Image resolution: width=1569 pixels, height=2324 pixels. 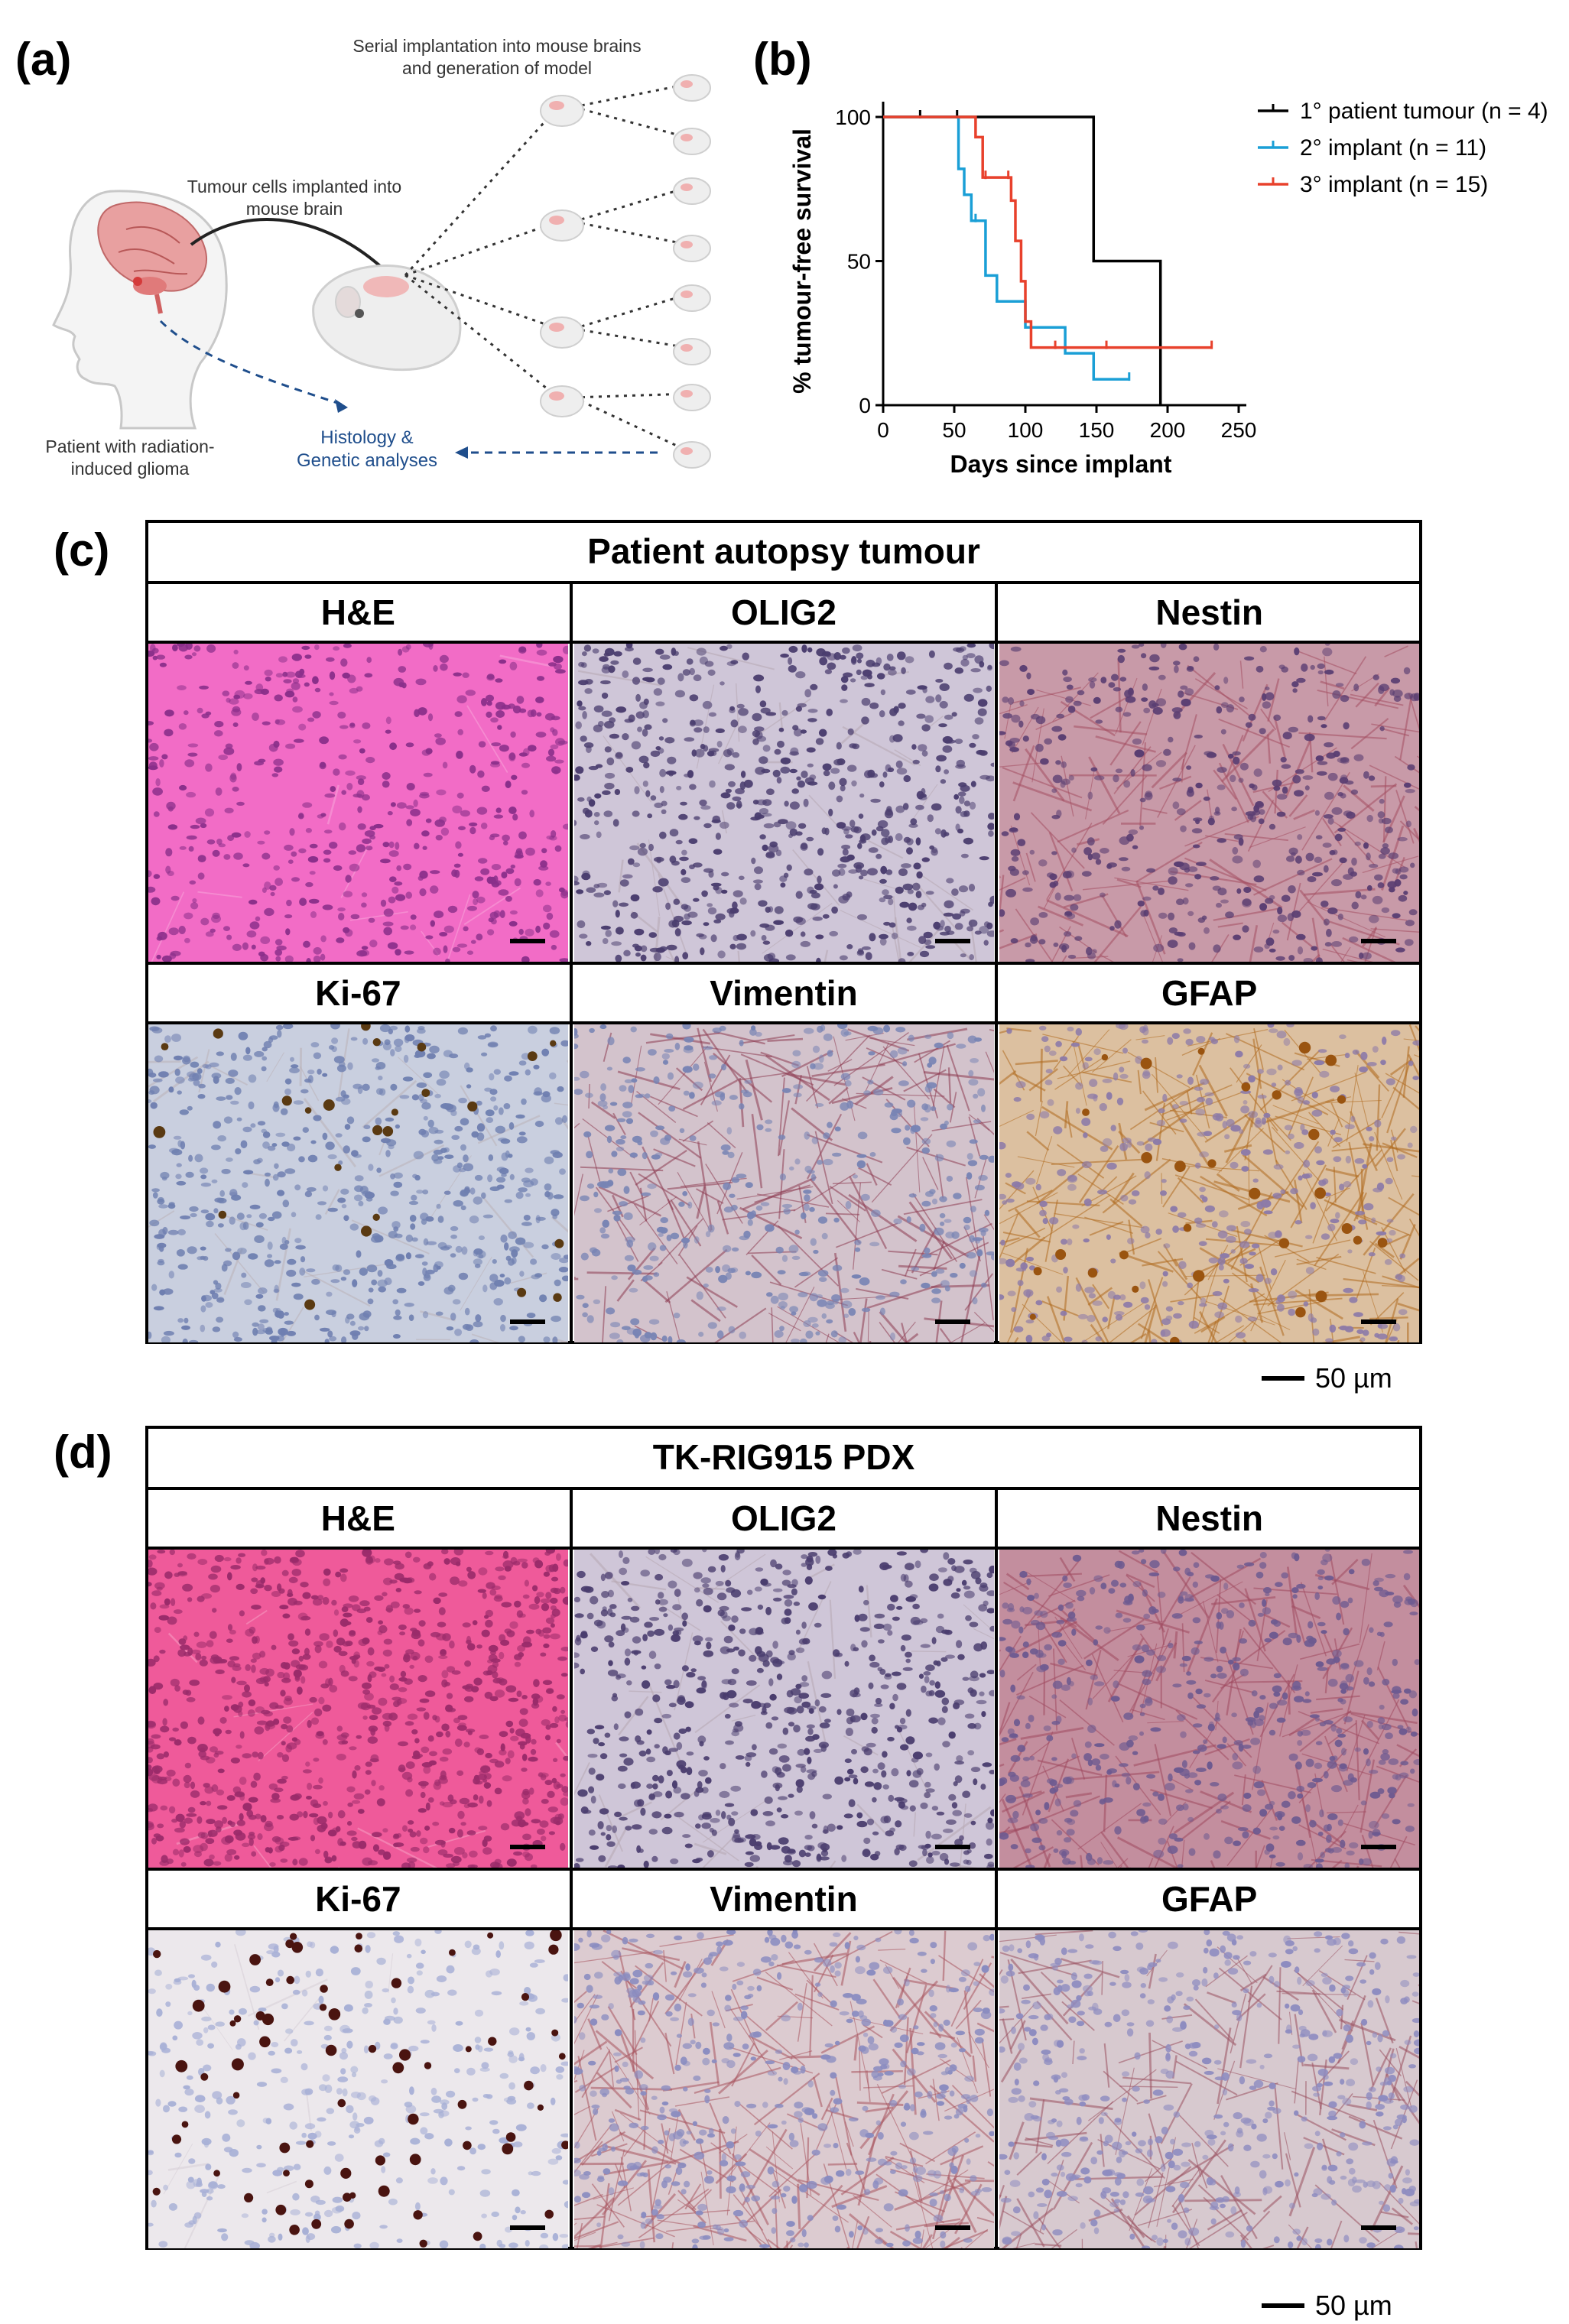 What do you see at coordinates (1097, 430) in the screenshot?
I see `x-tick-label: 150` at bounding box center [1097, 430].